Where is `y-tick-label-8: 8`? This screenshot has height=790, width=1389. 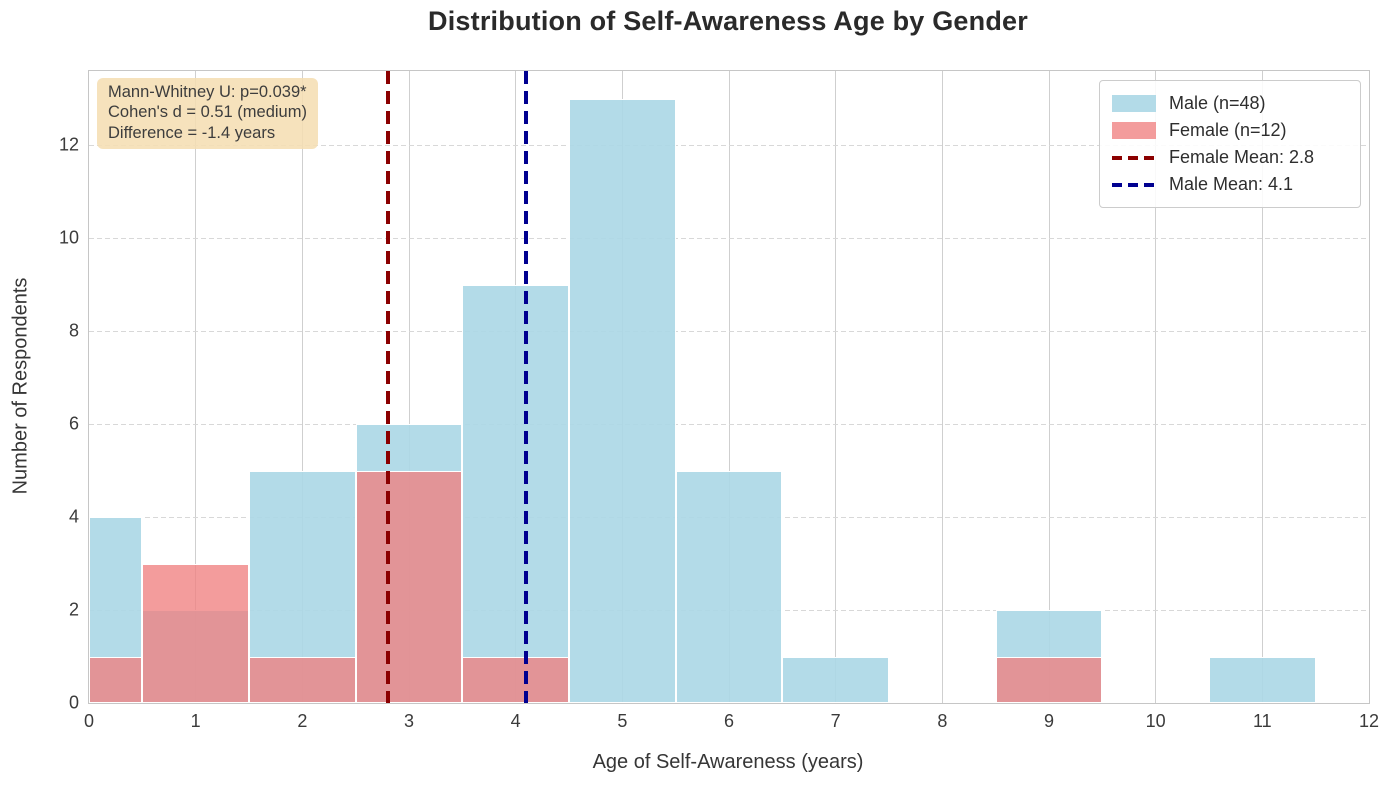
y-tick-label-8: 8 is located at coordinates (73, 330).